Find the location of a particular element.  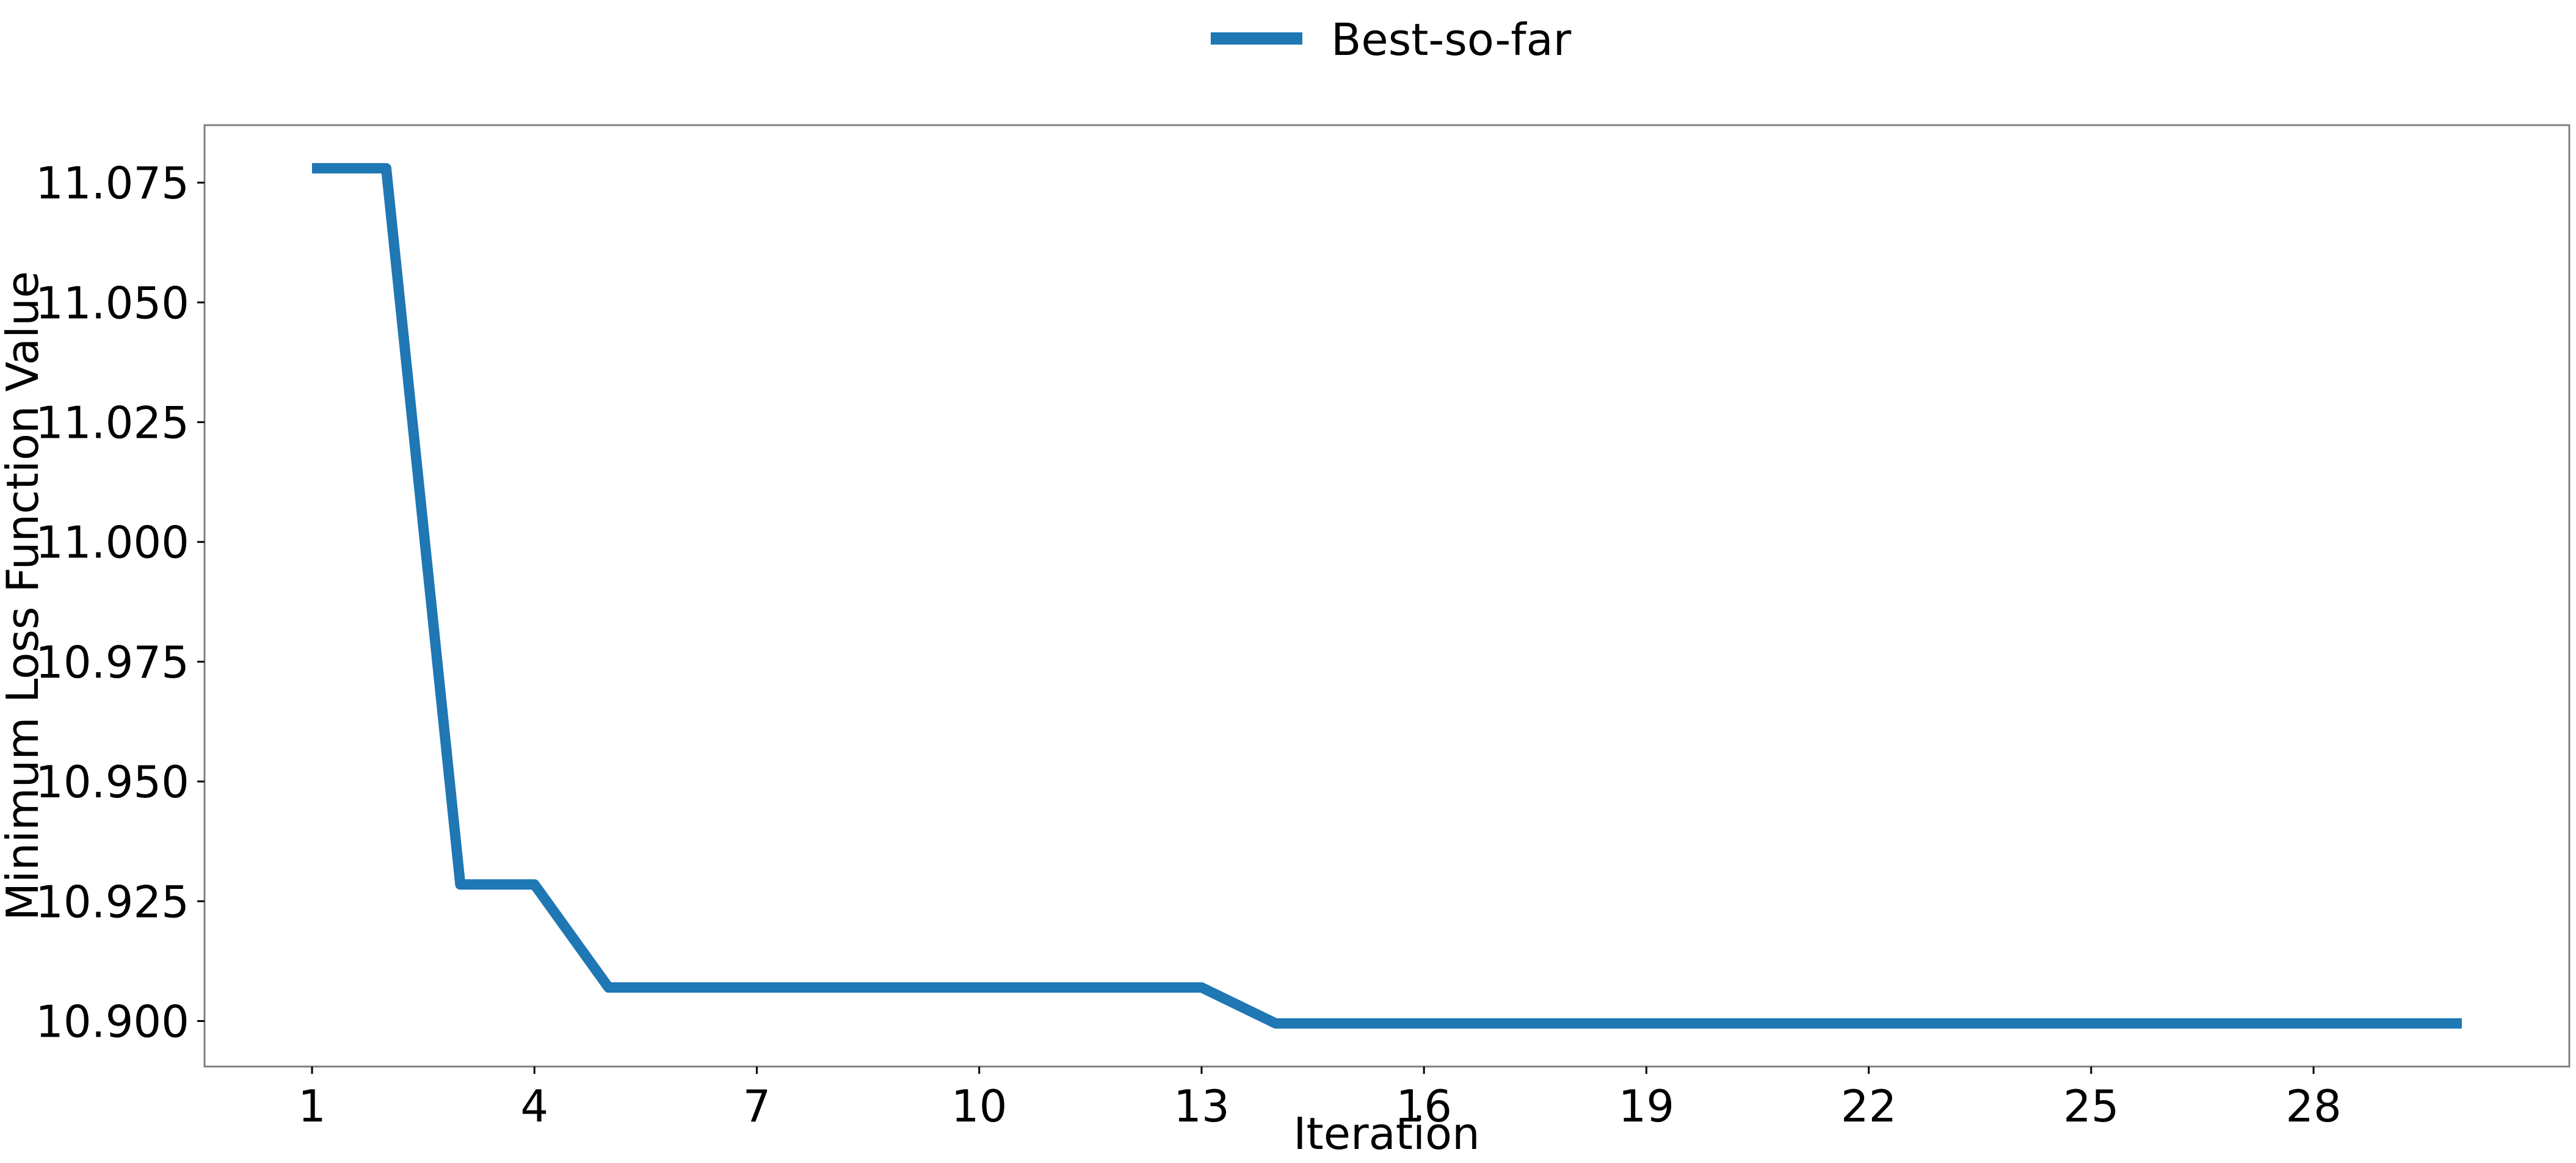

y-tick-label: 10.950 is located at coordinates (112, 782).